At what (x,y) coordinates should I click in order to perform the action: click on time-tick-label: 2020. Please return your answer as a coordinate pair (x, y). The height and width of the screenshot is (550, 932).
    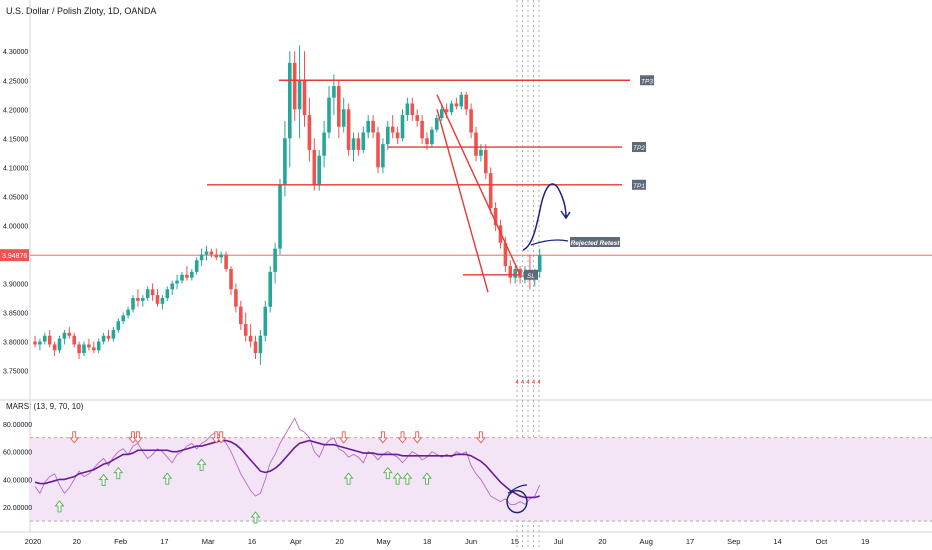
    Looking at the image, I should click on (33, 541).